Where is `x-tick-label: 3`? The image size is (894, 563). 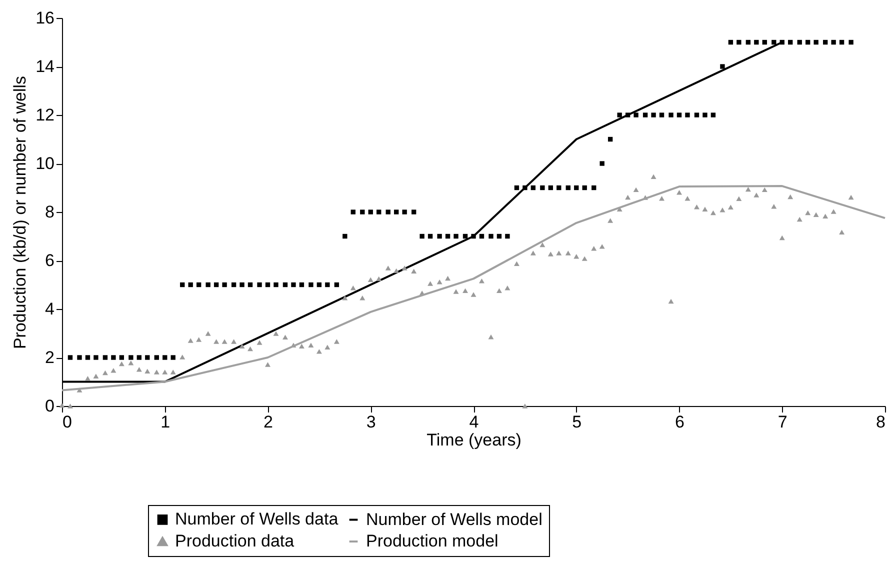
x-tick-label: 3 is located at coordinates (371, 422).